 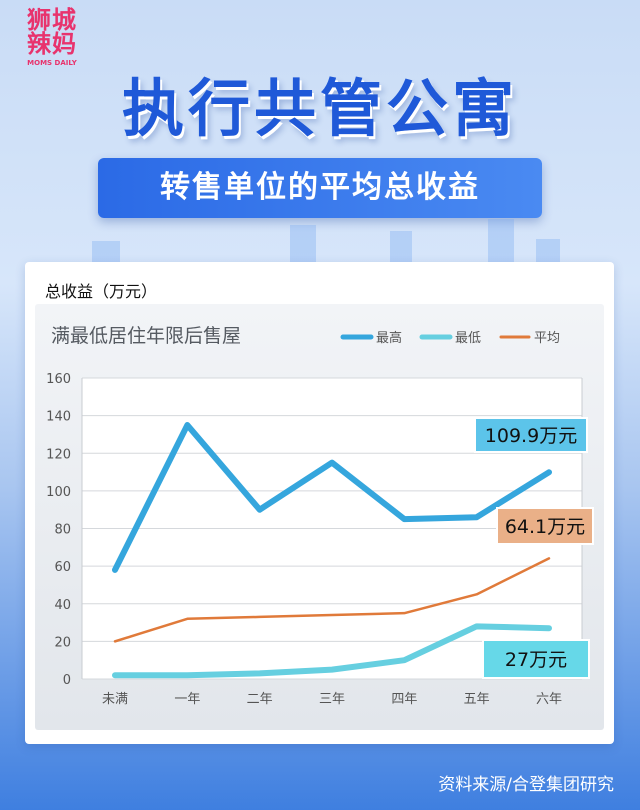 What do you see at coordinates (58, 492) in the screenshot?
I see `y-tick-label: 100` at bounding box center [58, 492].